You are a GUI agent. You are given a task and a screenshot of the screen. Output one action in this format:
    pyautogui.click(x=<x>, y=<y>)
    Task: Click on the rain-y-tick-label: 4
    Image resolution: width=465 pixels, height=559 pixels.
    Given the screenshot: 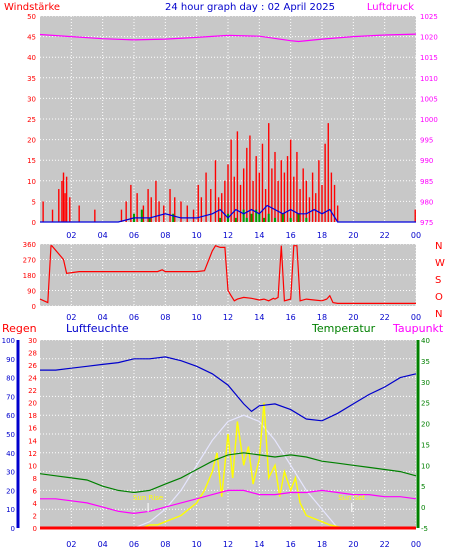 What is the action you would take?
    pyautogui.click(x=35, y=504)
    